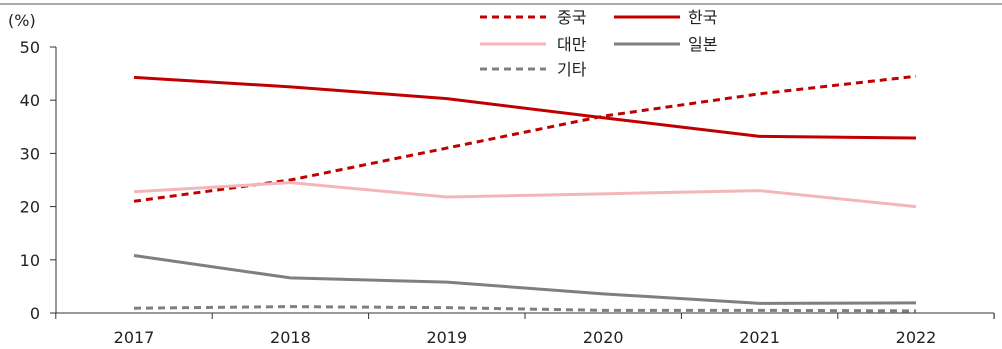 The image size is (1002, 349). I want to click on y-tick-label: 30, so click(30, 153).